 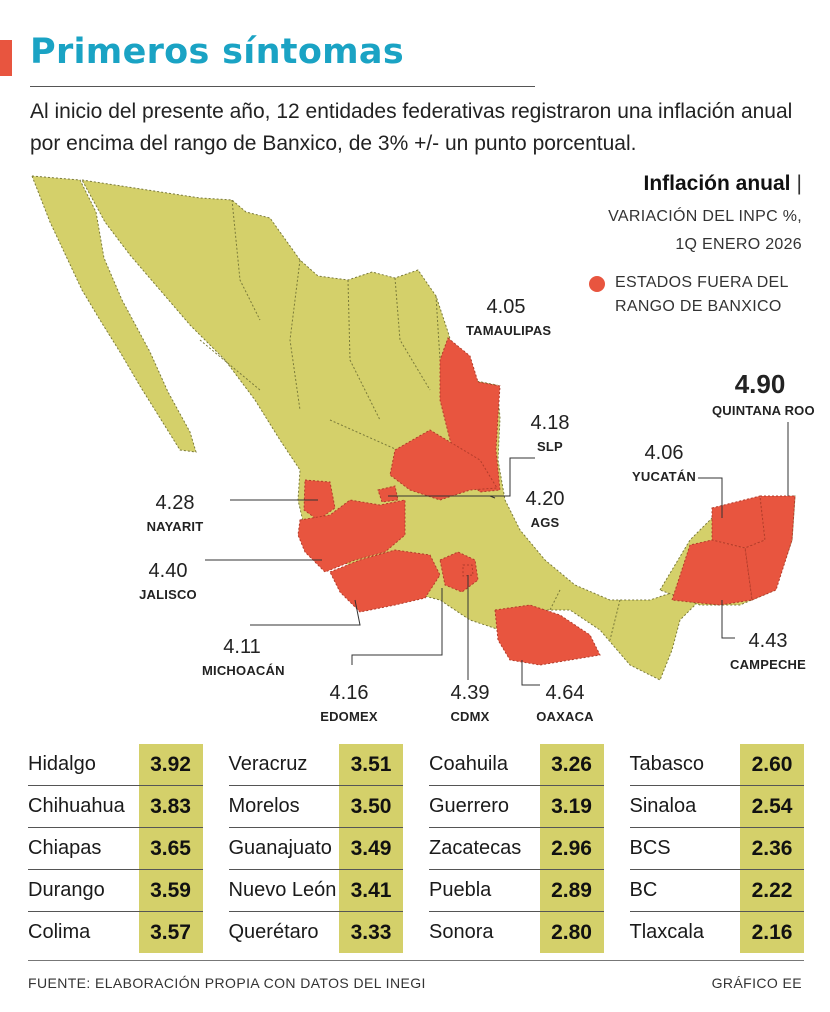 I want to click on title-rule, so click(x=282, y=86).